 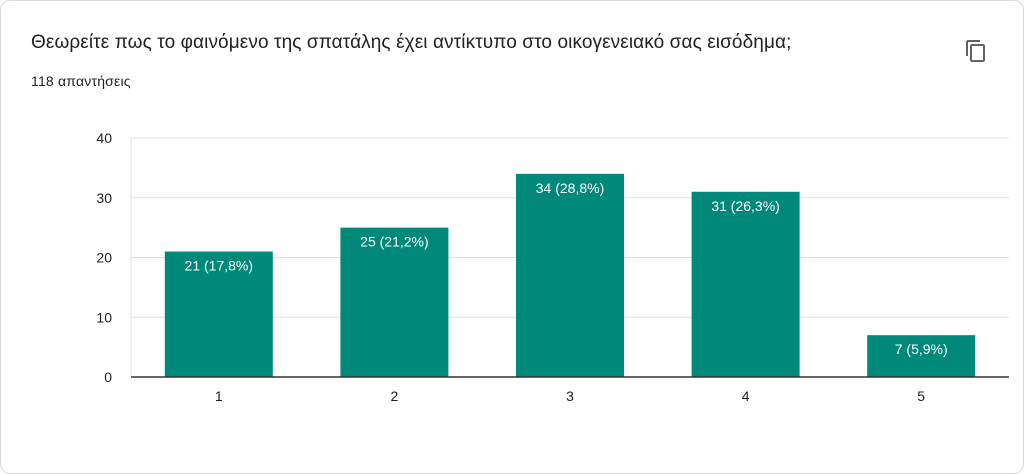 What do you see at coordinates (570, 188) in the screenshot?
I see `bar-data-label: 34 (28,8%)` at bounding box center [570, 188].